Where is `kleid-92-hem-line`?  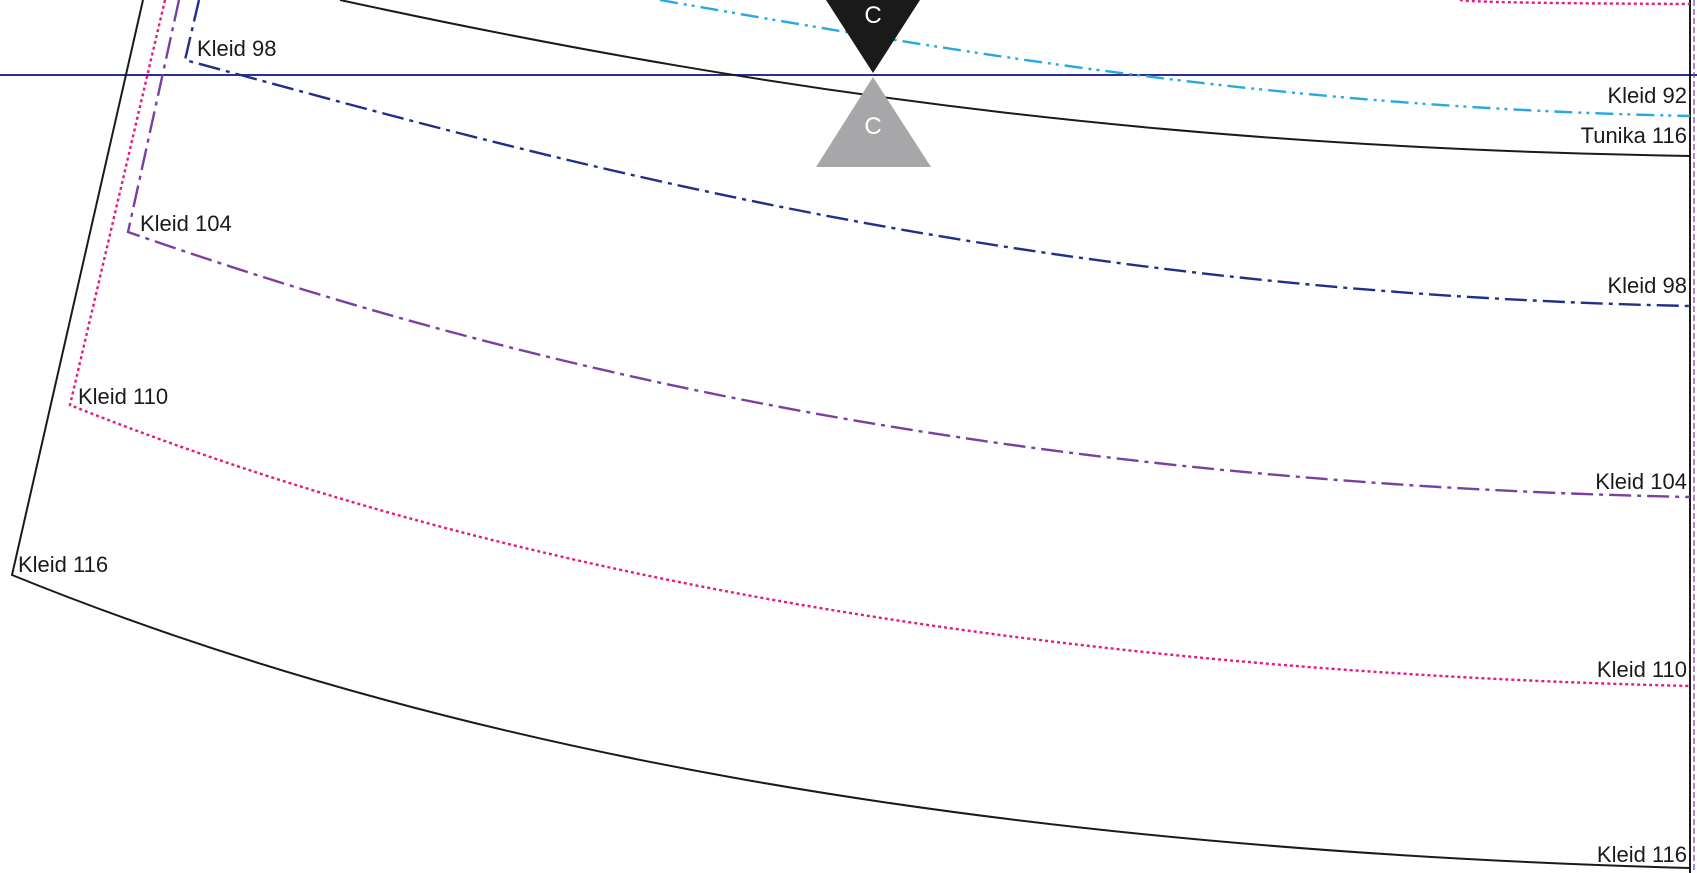 kleid-92-hem-line is located at coordinates (1175, 59).